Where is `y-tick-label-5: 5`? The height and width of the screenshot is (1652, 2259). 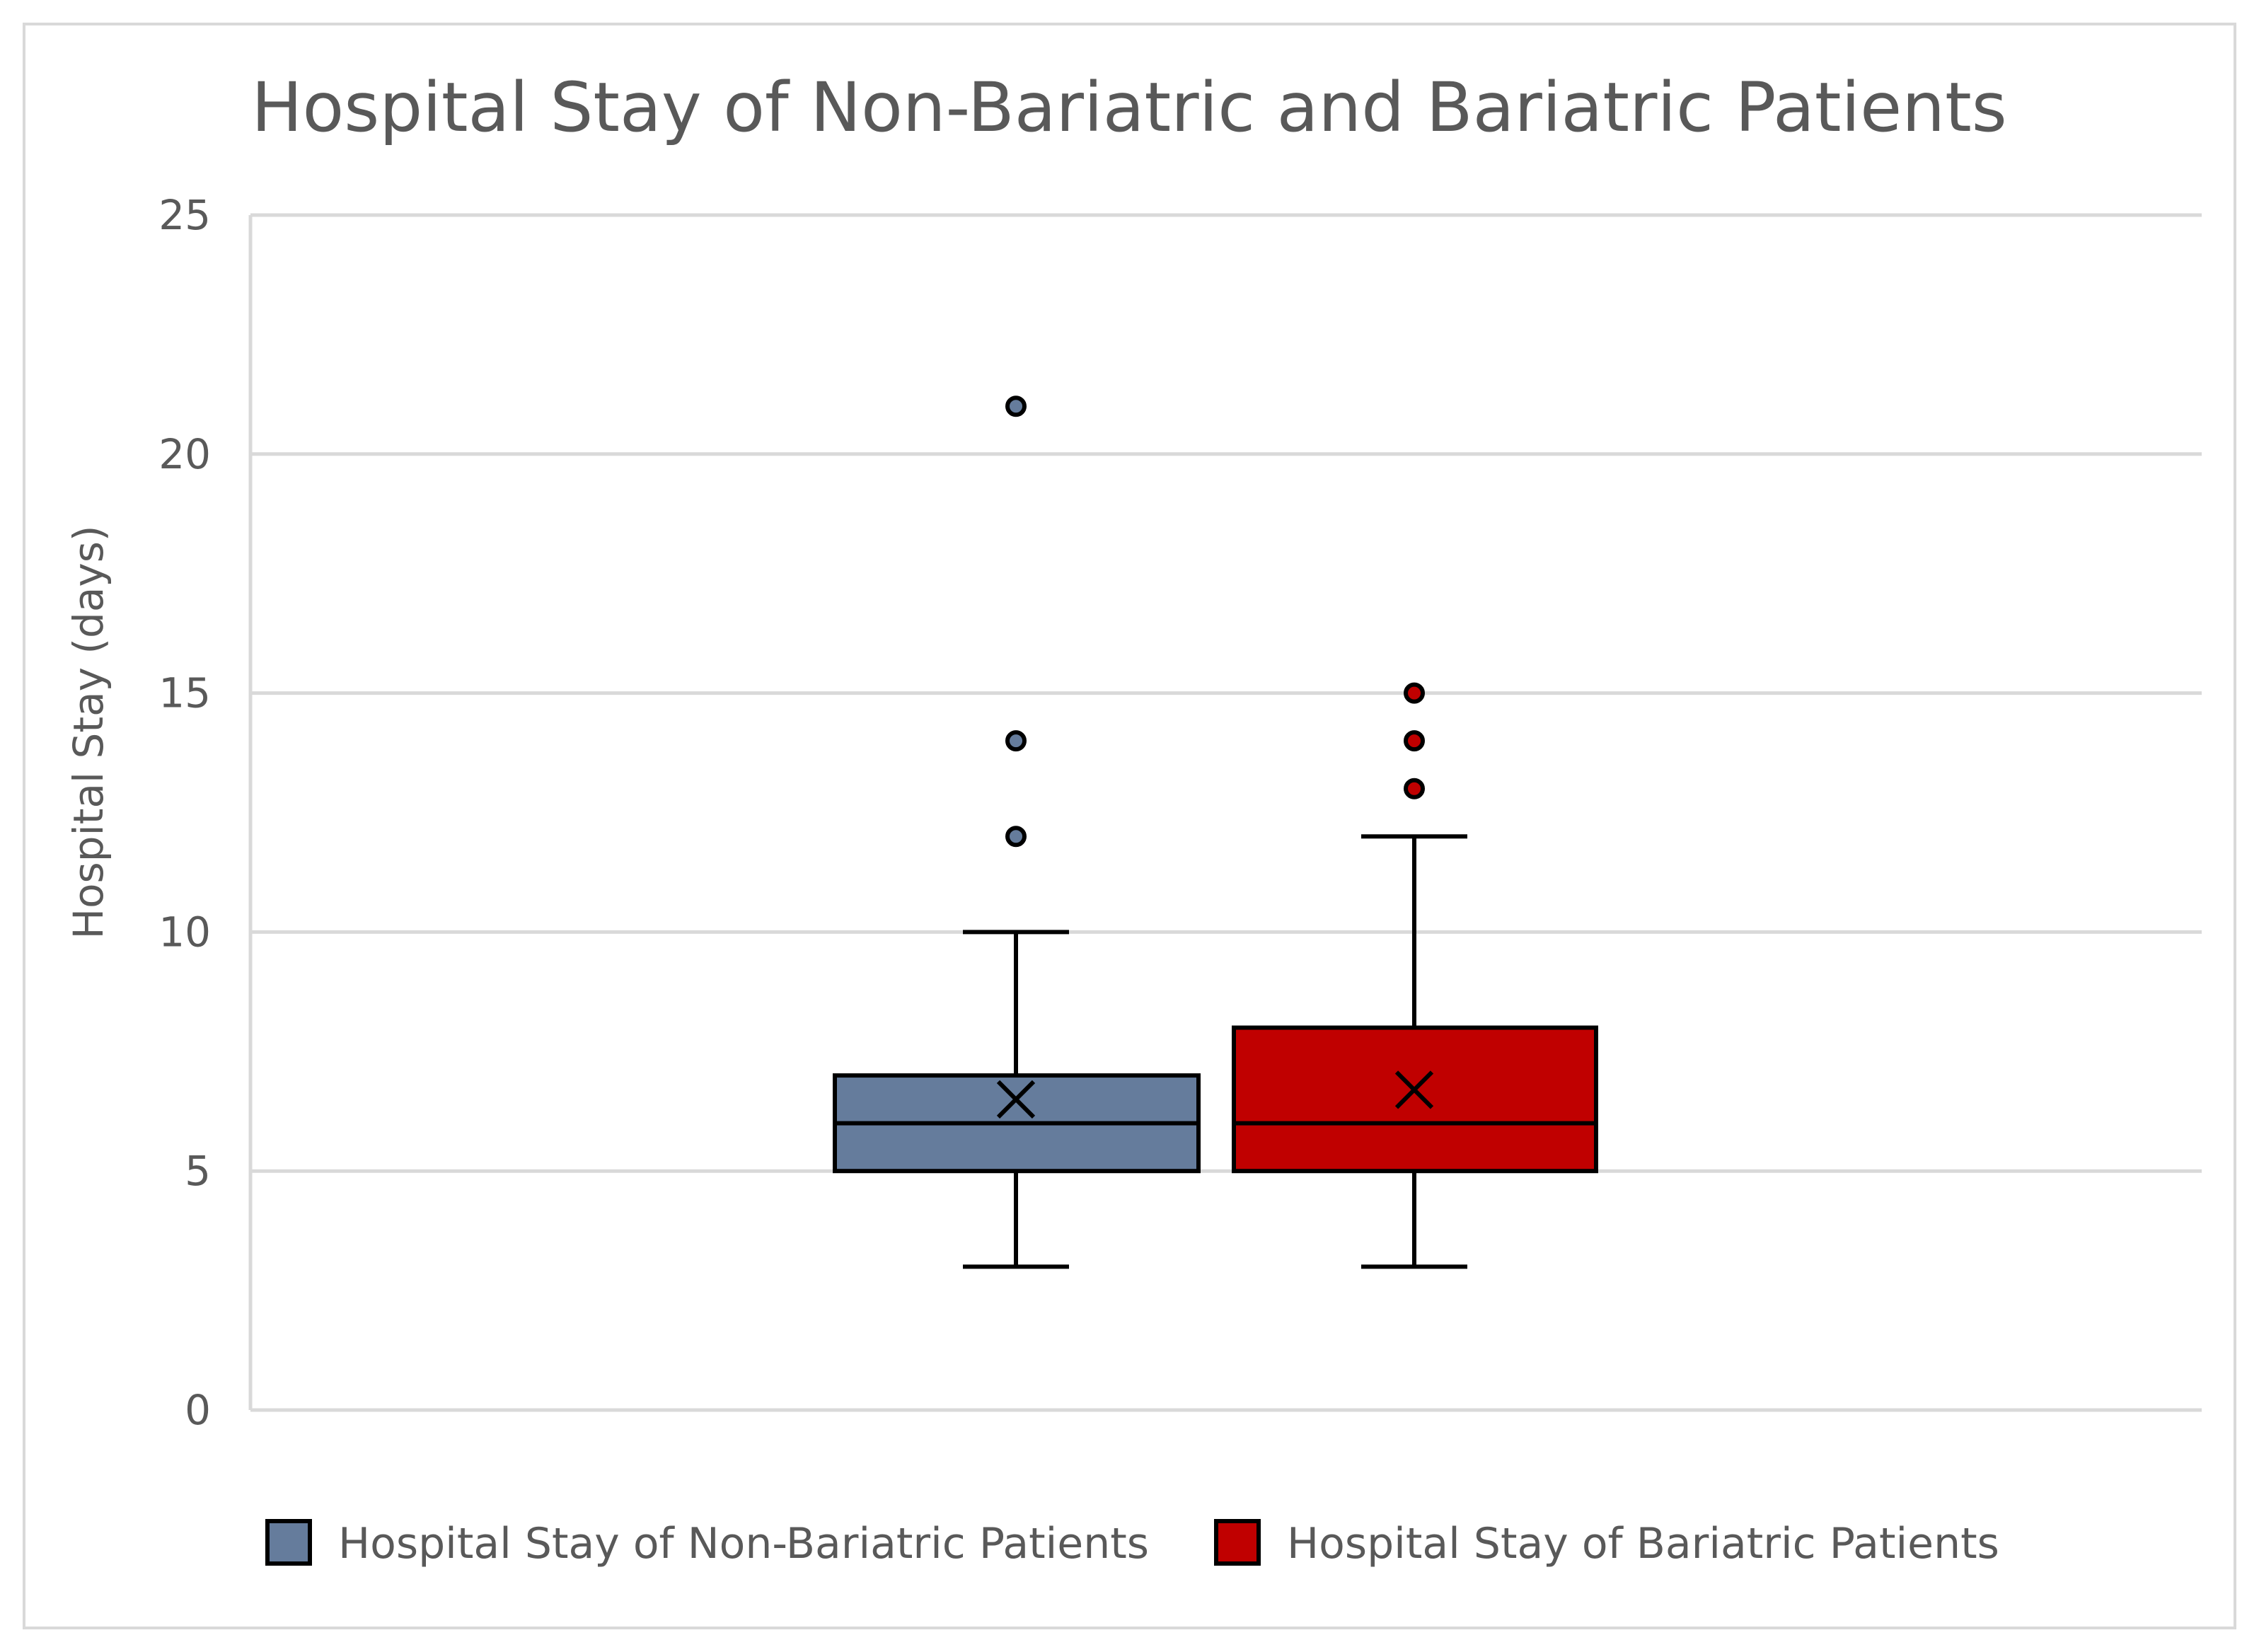 y-tick-label-5: 5 is located at coordinates (198, 1171).